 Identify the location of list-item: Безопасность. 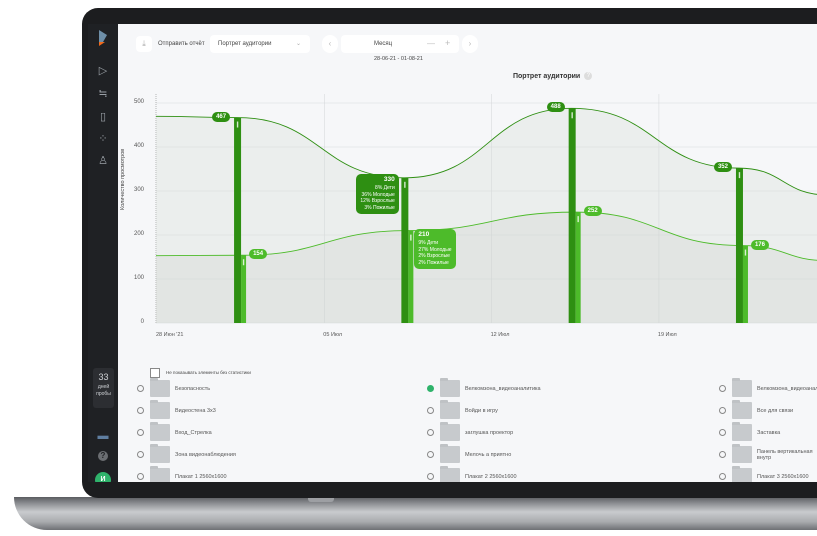
(173, 387).